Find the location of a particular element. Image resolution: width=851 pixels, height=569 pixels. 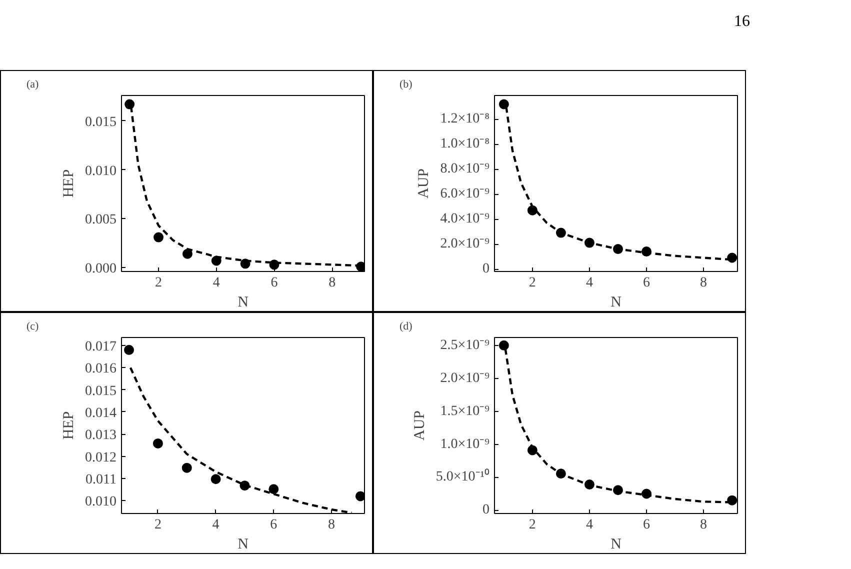

y-tick-label: 5.0×10⁻¹⁰ is located at coordinates (463, 476).